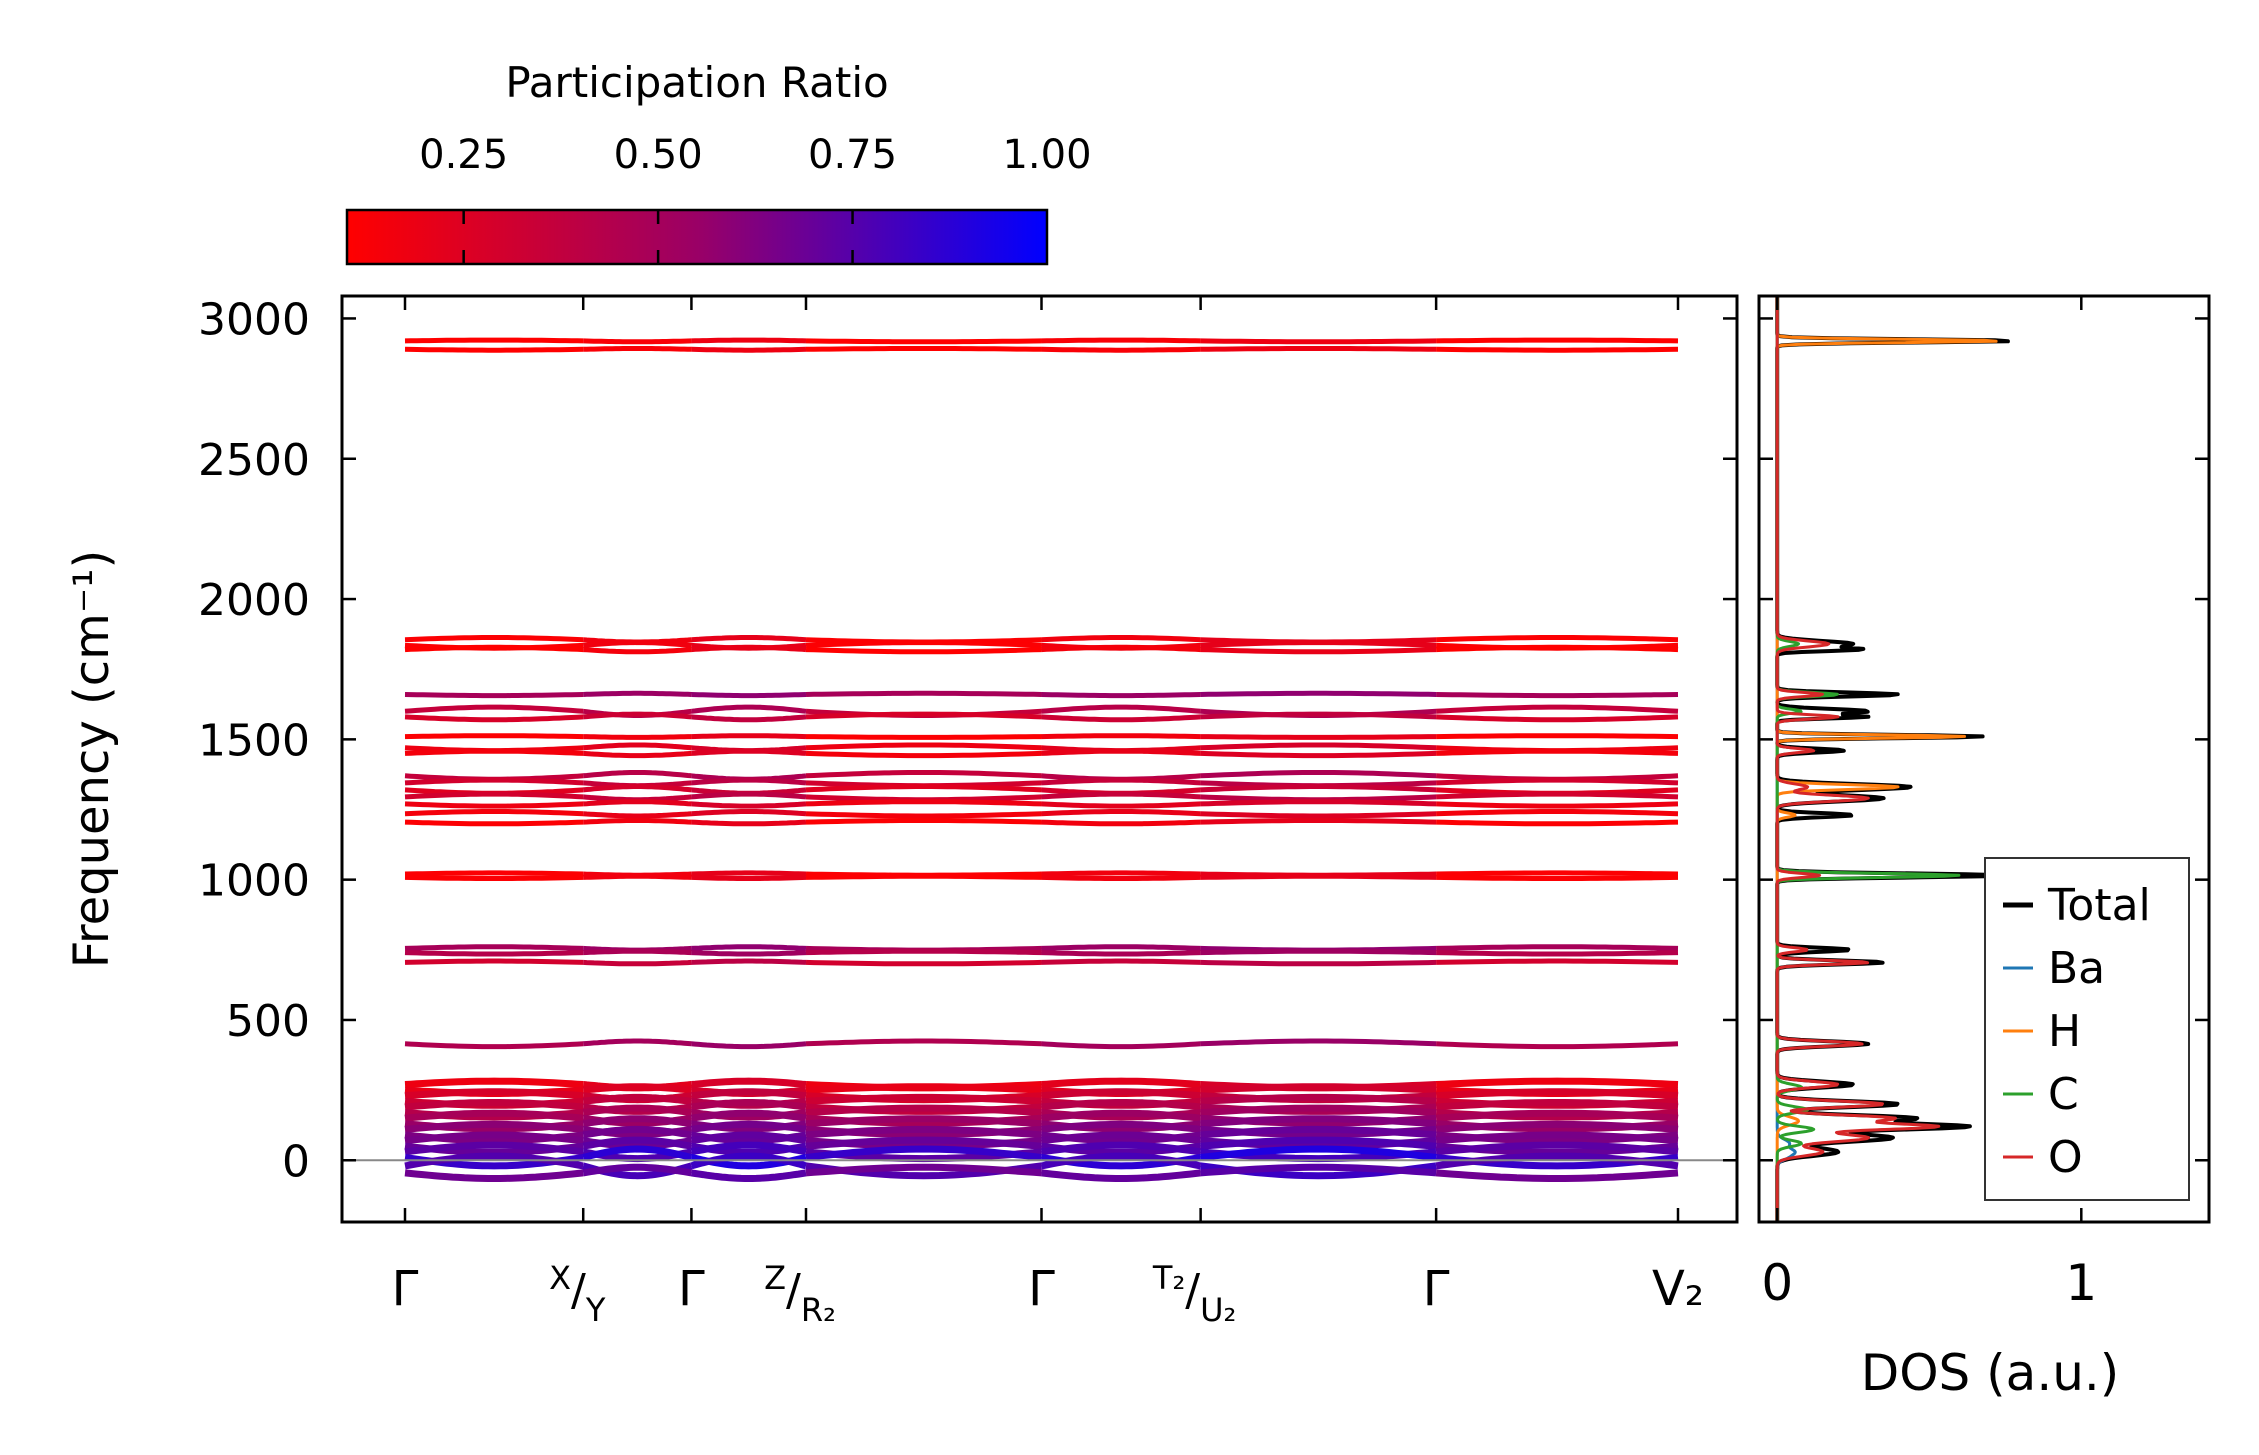  I want to click on dos-curves, so click(1892, 759).